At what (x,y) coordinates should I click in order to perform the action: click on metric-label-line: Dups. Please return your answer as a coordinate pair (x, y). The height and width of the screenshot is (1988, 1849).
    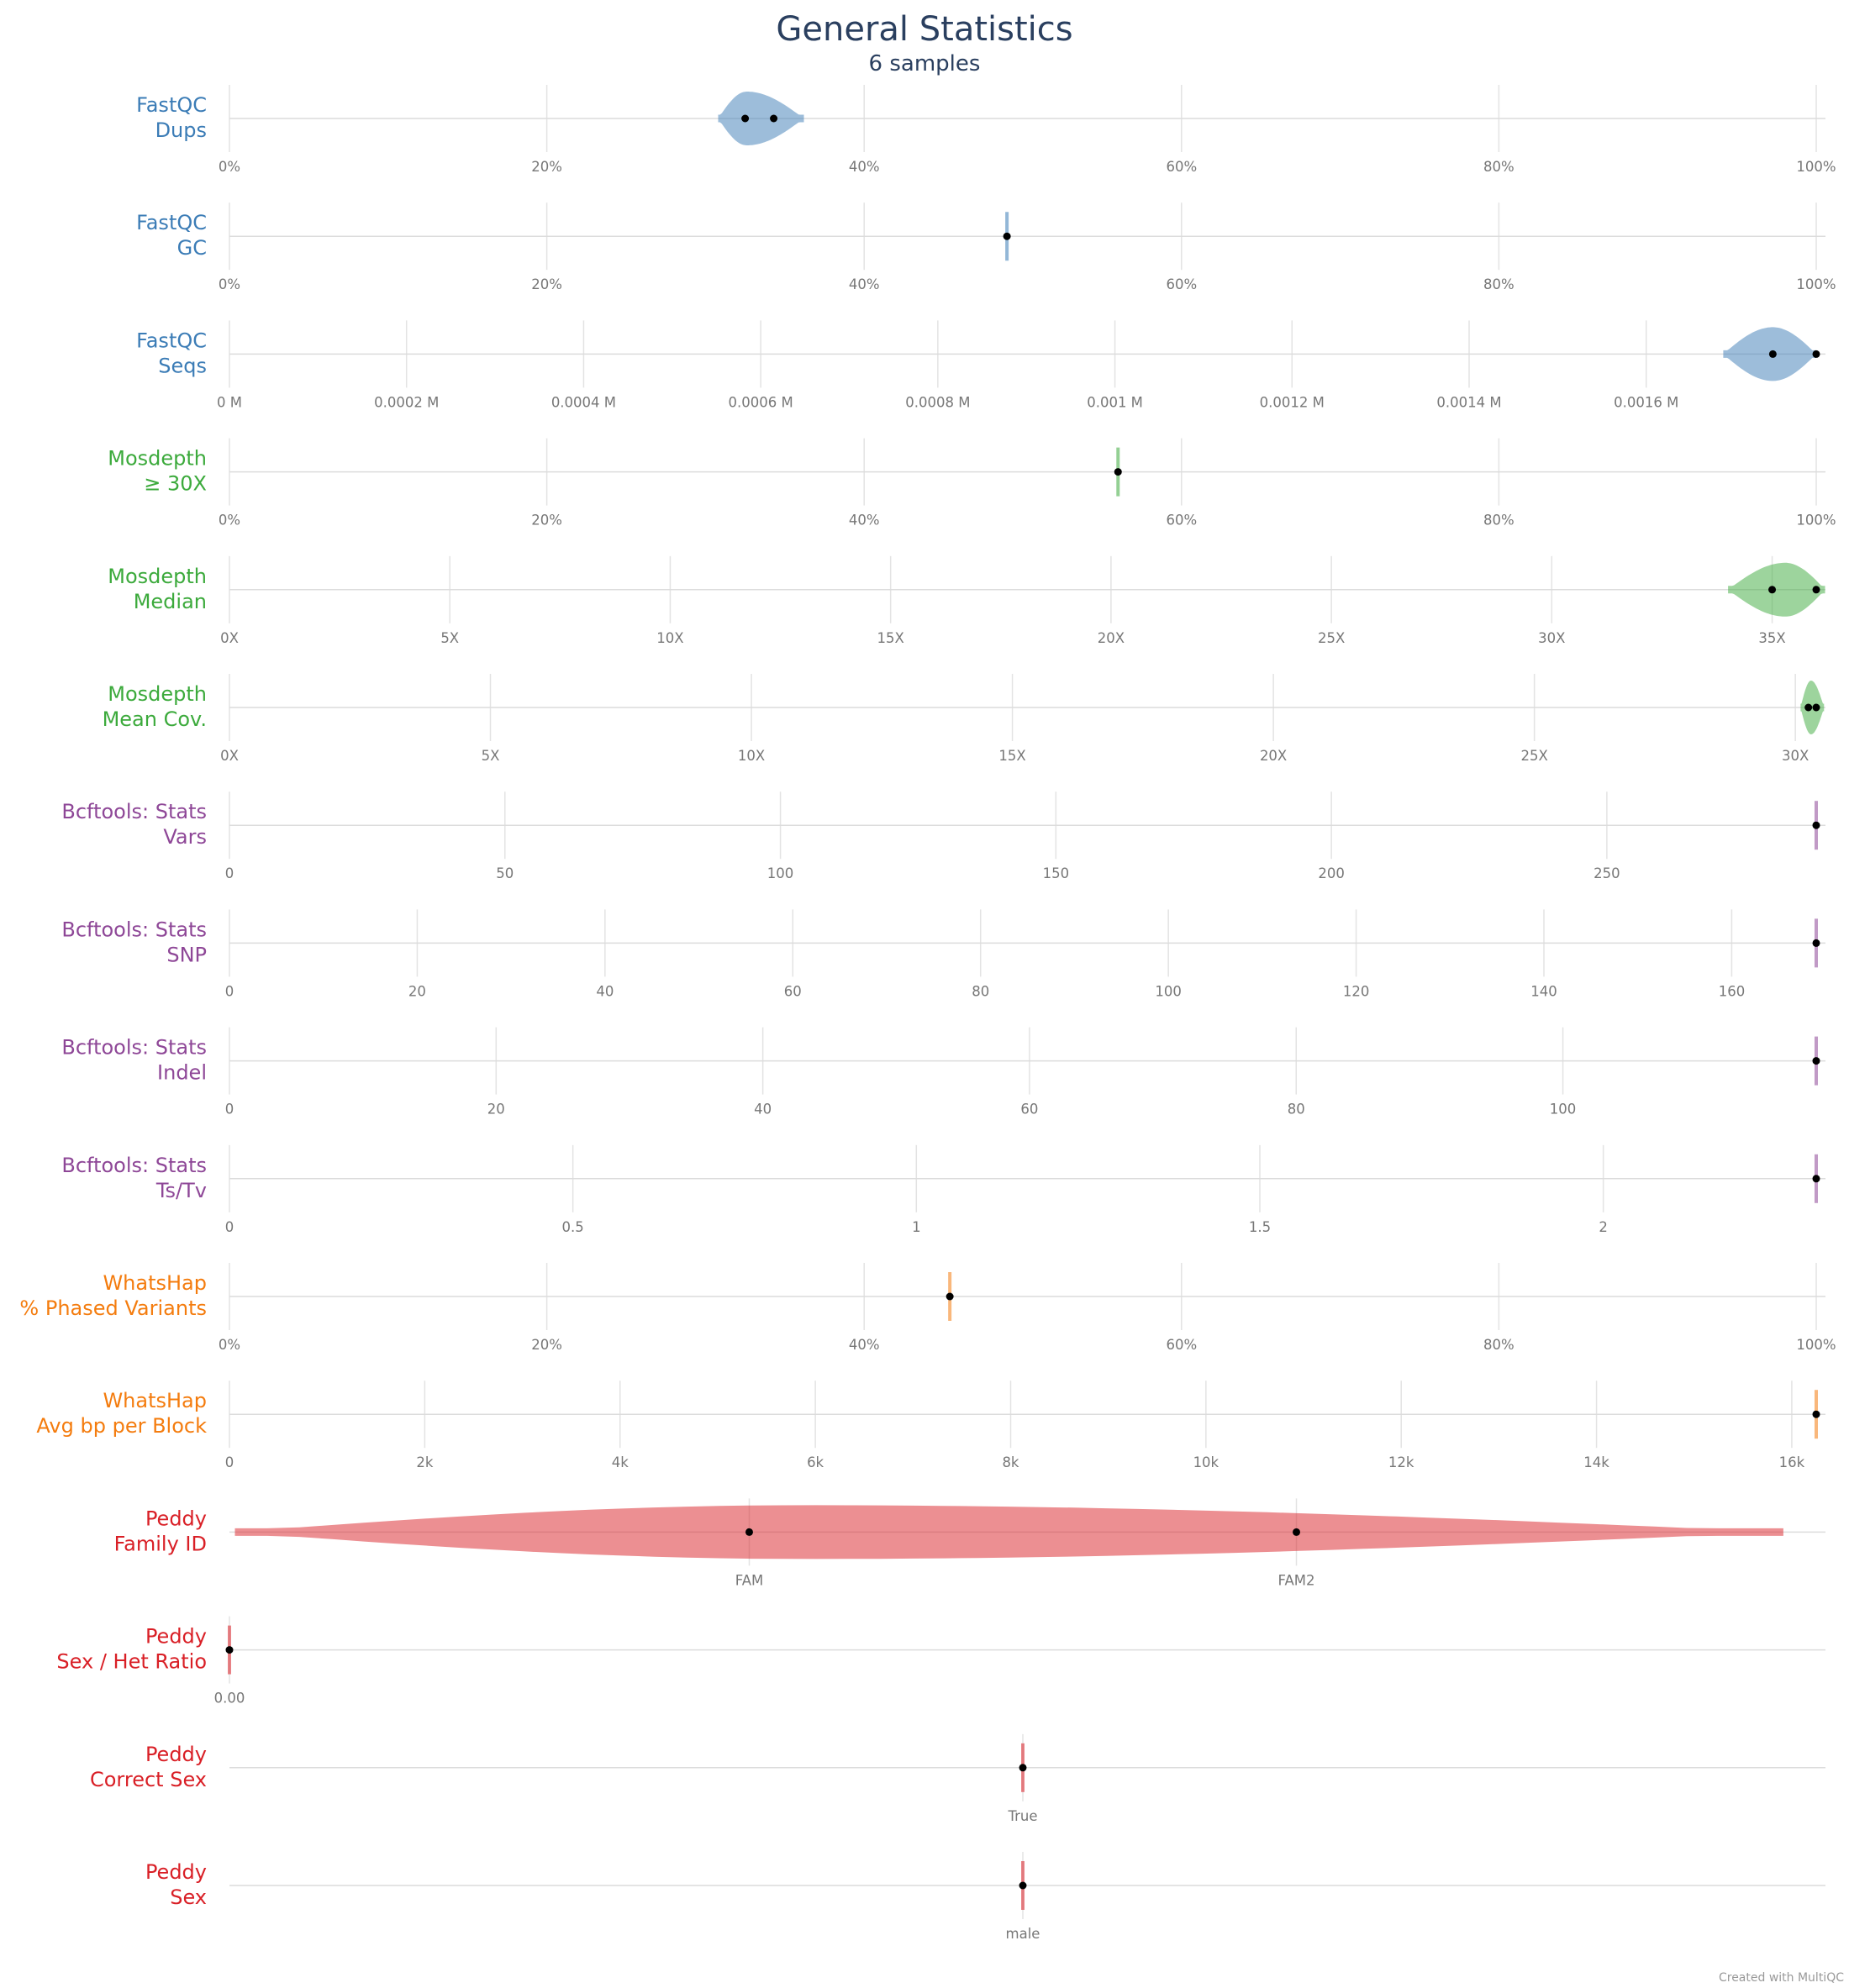
    Looking at the image, I should click on (181, 130).